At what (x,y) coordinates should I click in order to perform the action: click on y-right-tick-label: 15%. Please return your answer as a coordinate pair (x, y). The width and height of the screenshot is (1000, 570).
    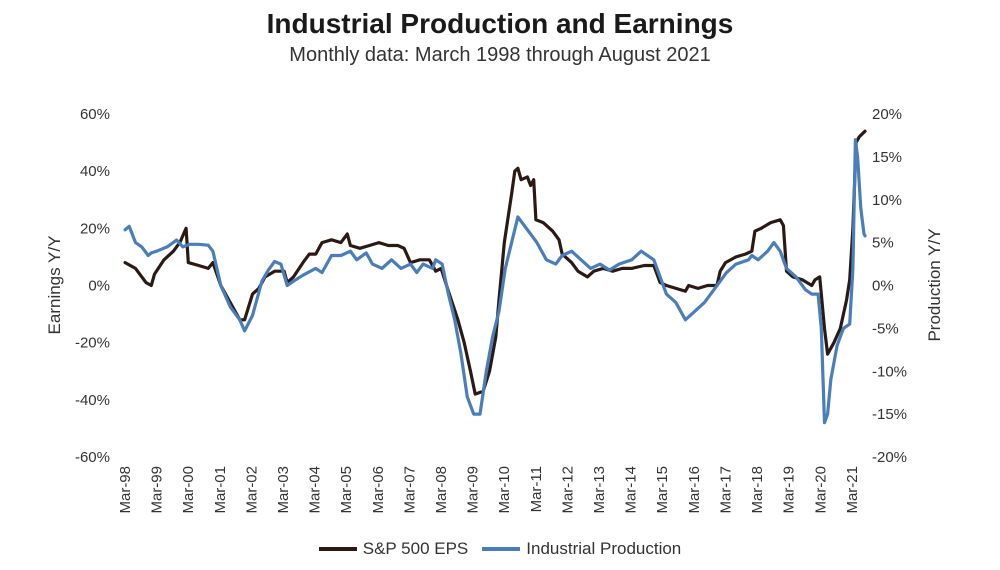
    Looking at the image, I should click on (887, 157).